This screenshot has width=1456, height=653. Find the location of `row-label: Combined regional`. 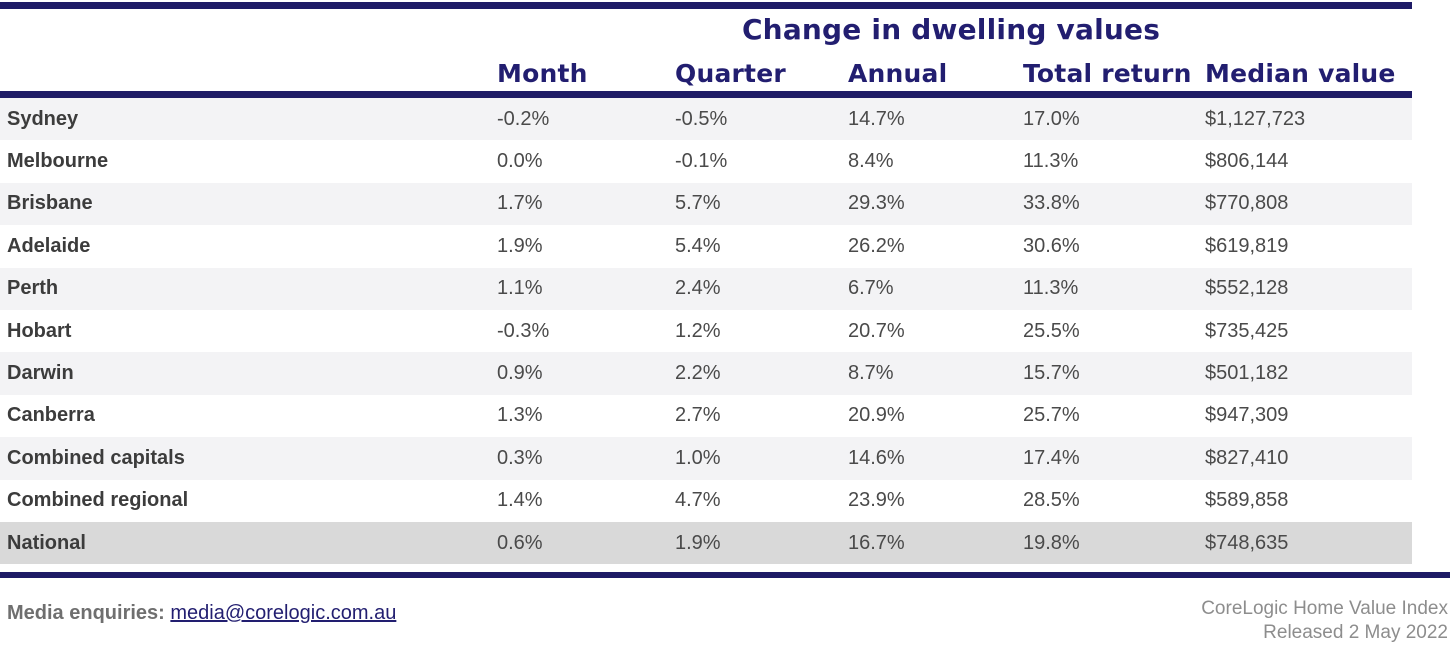

row-label: Combined regional is located at coordinates (98, 500).